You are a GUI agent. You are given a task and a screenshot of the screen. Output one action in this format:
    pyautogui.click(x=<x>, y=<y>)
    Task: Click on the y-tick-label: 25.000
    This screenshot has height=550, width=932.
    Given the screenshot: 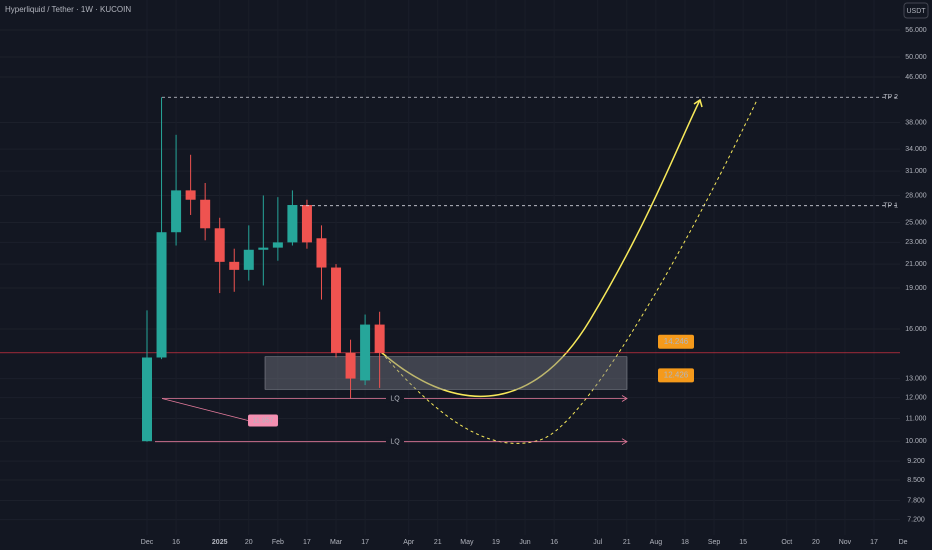 What is the action you would take?
    pyautogui.click(x=916, y=222)
    